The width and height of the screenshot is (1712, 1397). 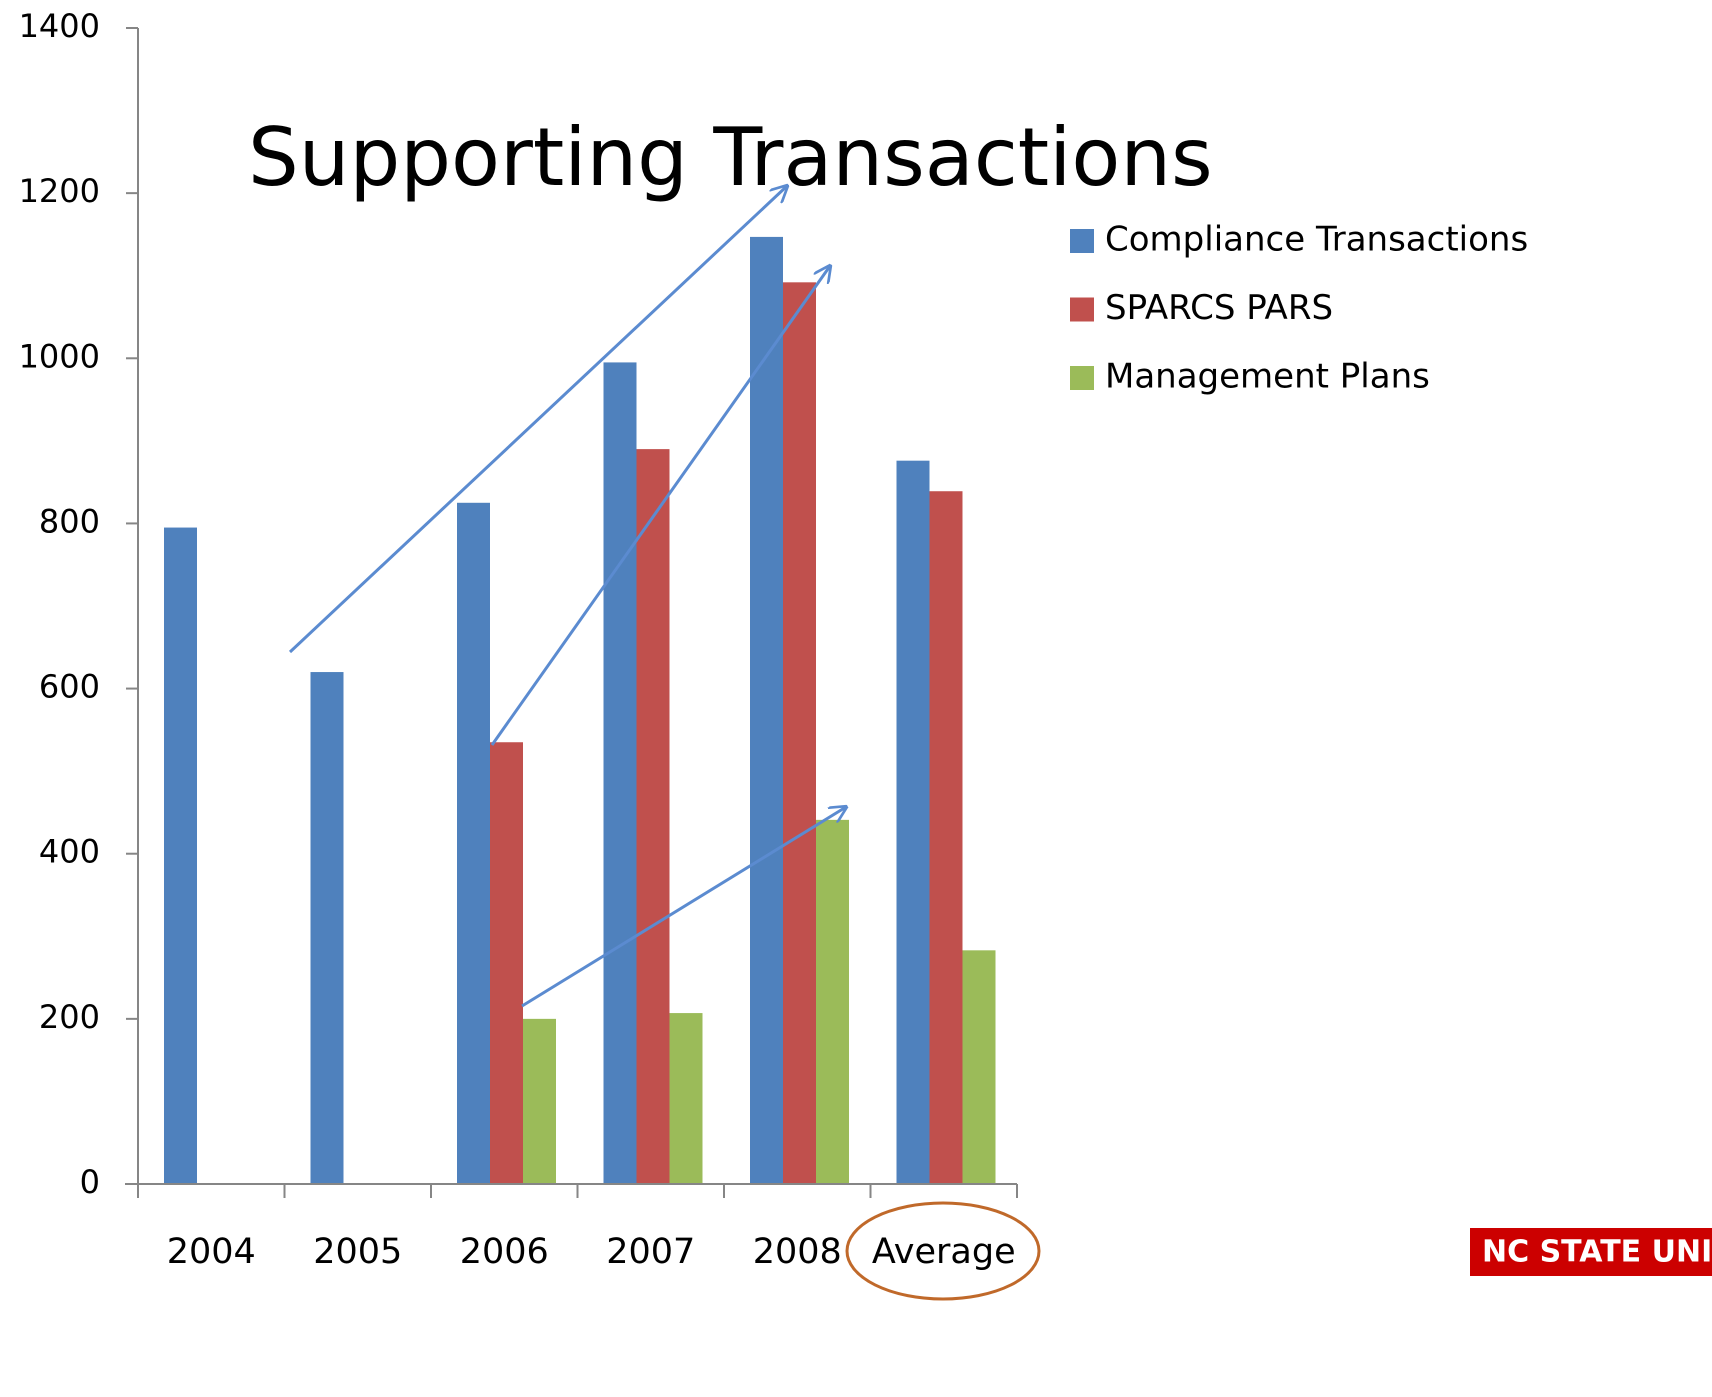 What do you see at coordinates (1597, 1252) in the screenshot?
I see `logo: NC STATE UNIVER` at bounding box center [1597, 1252].